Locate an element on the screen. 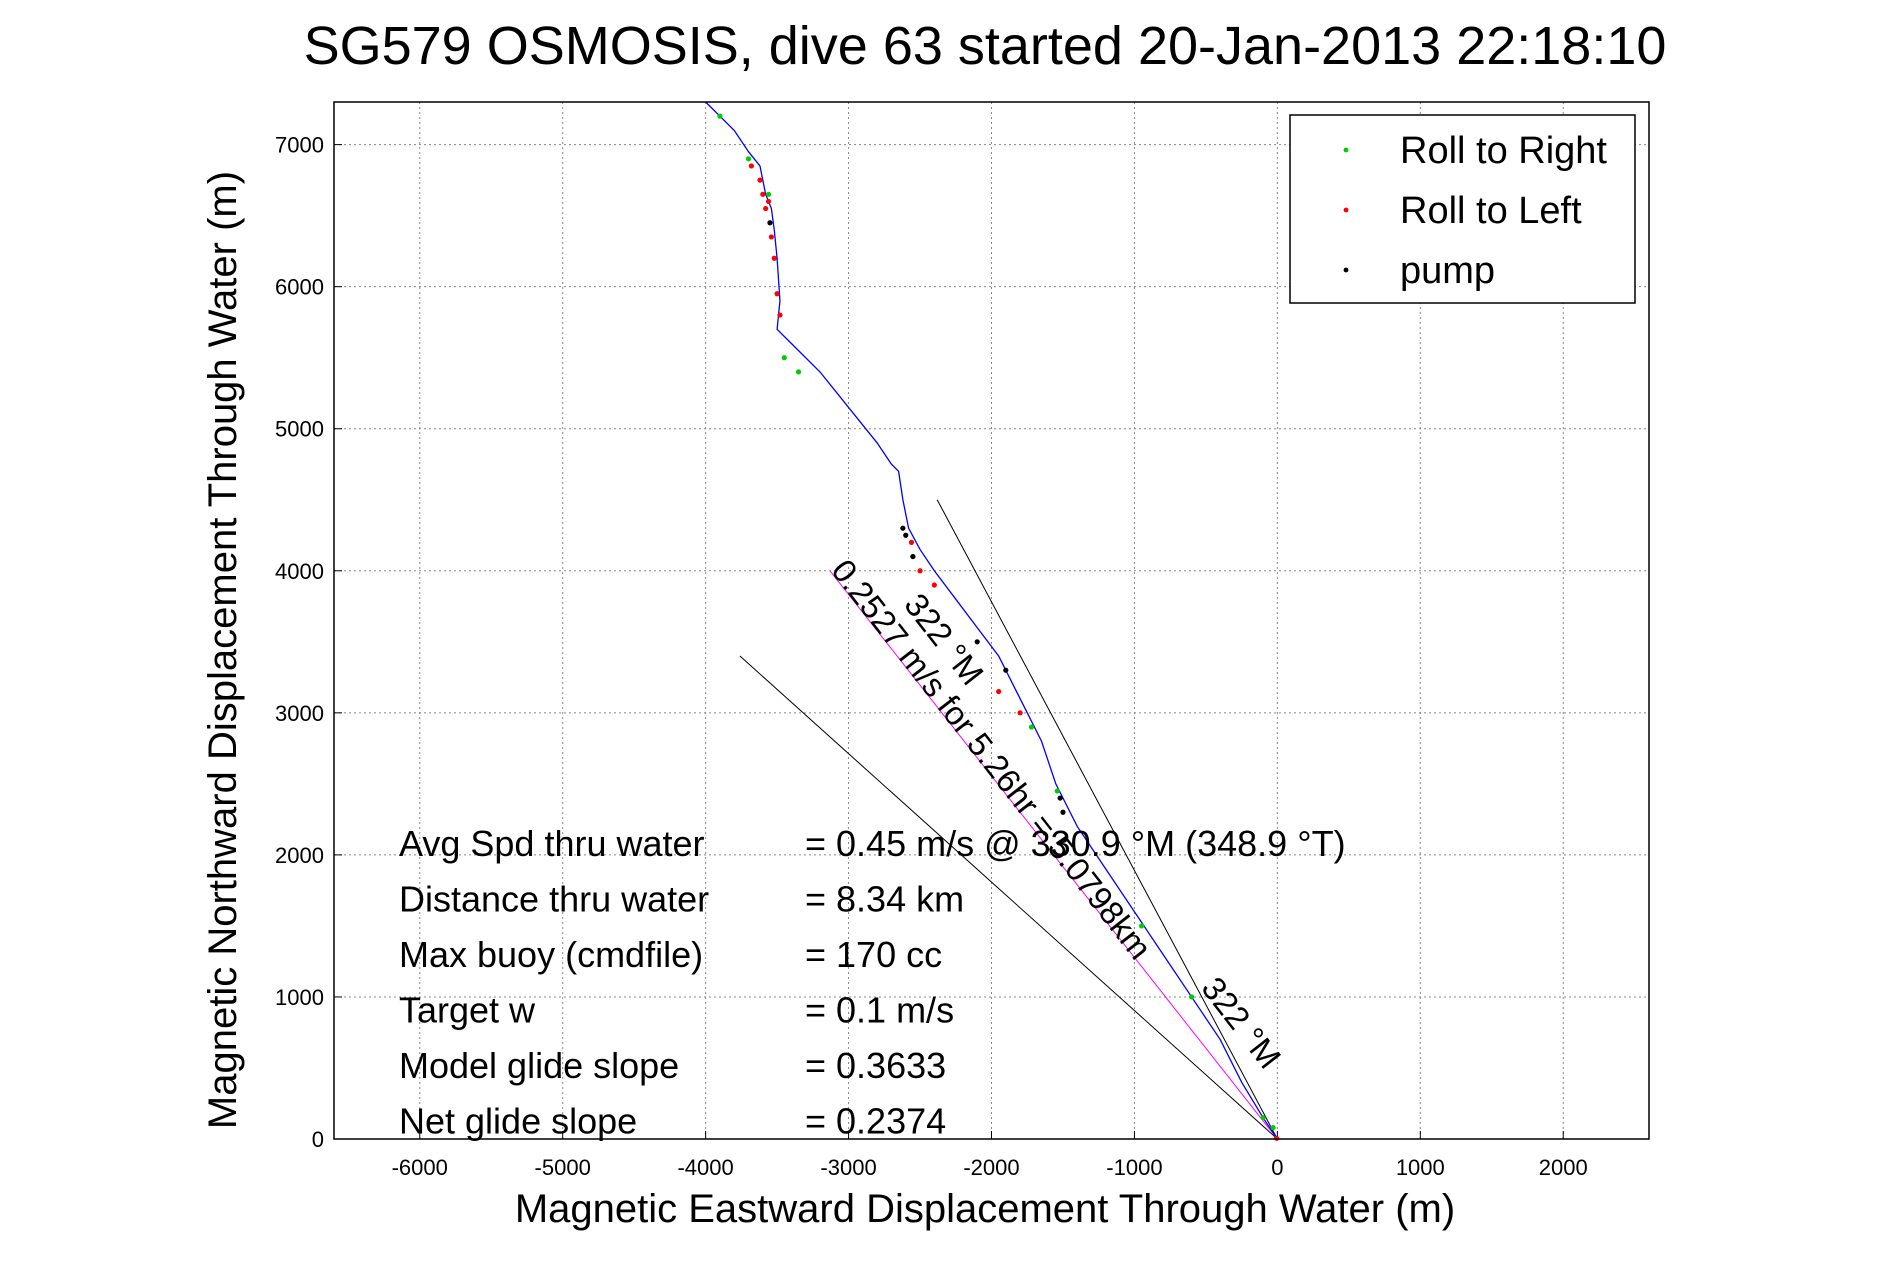 The image size is (1891, 1262). x-tick-label: -2000 is located at coordinates (991, 1167).